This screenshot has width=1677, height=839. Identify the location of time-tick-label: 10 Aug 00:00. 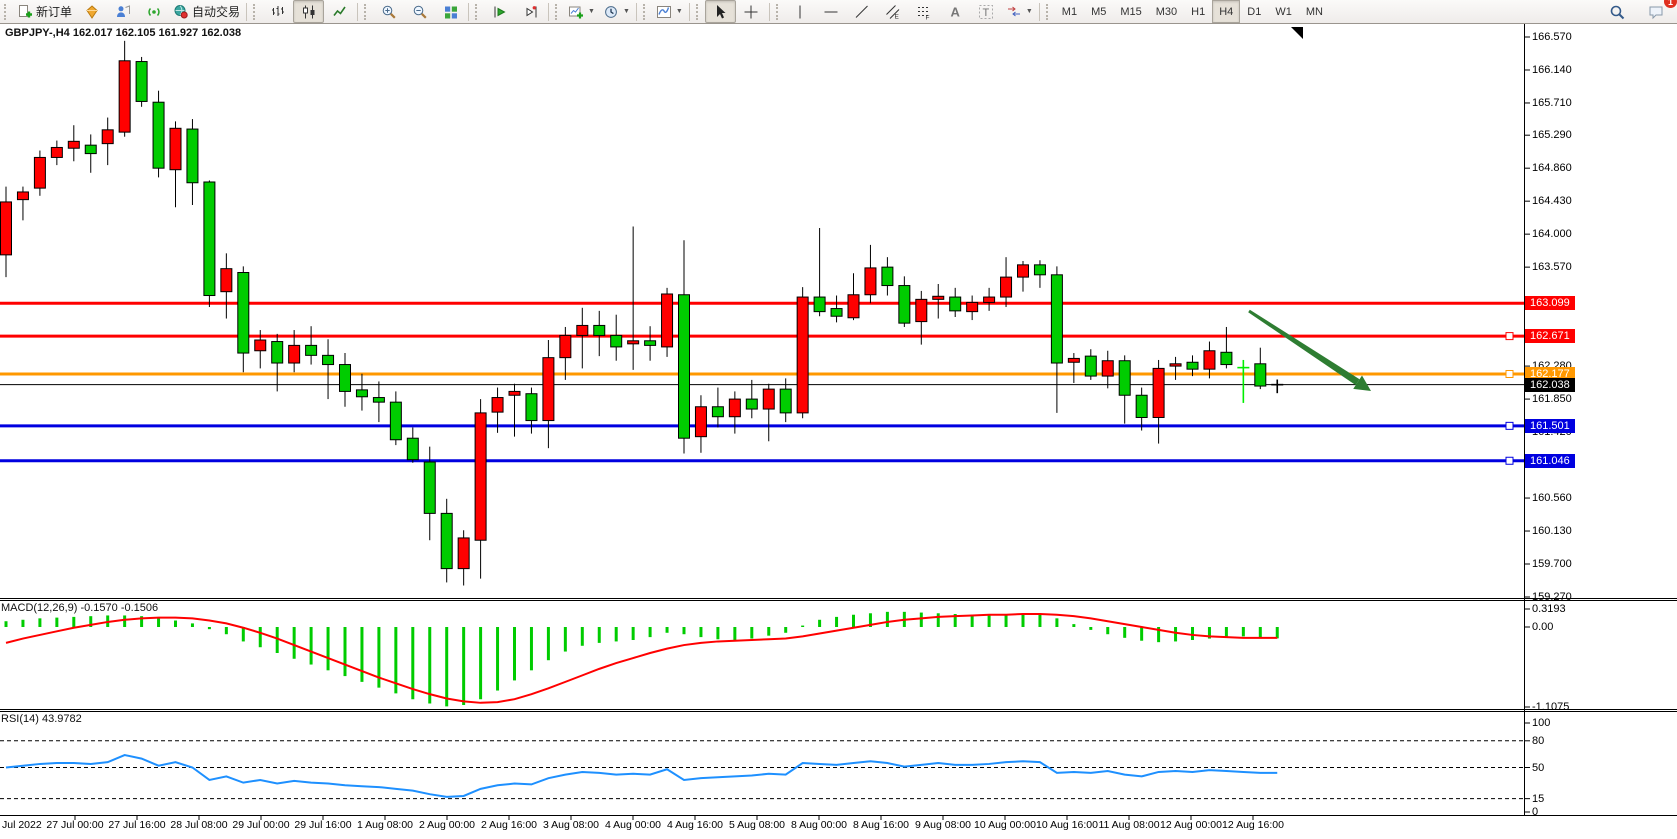
(1005, 825).